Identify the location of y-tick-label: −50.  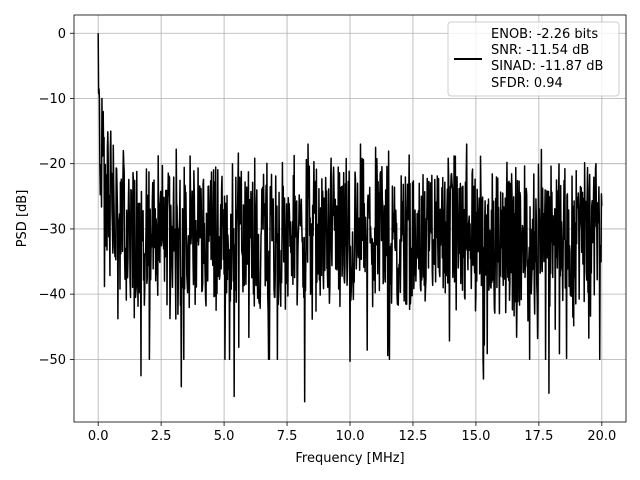
(52, 360).